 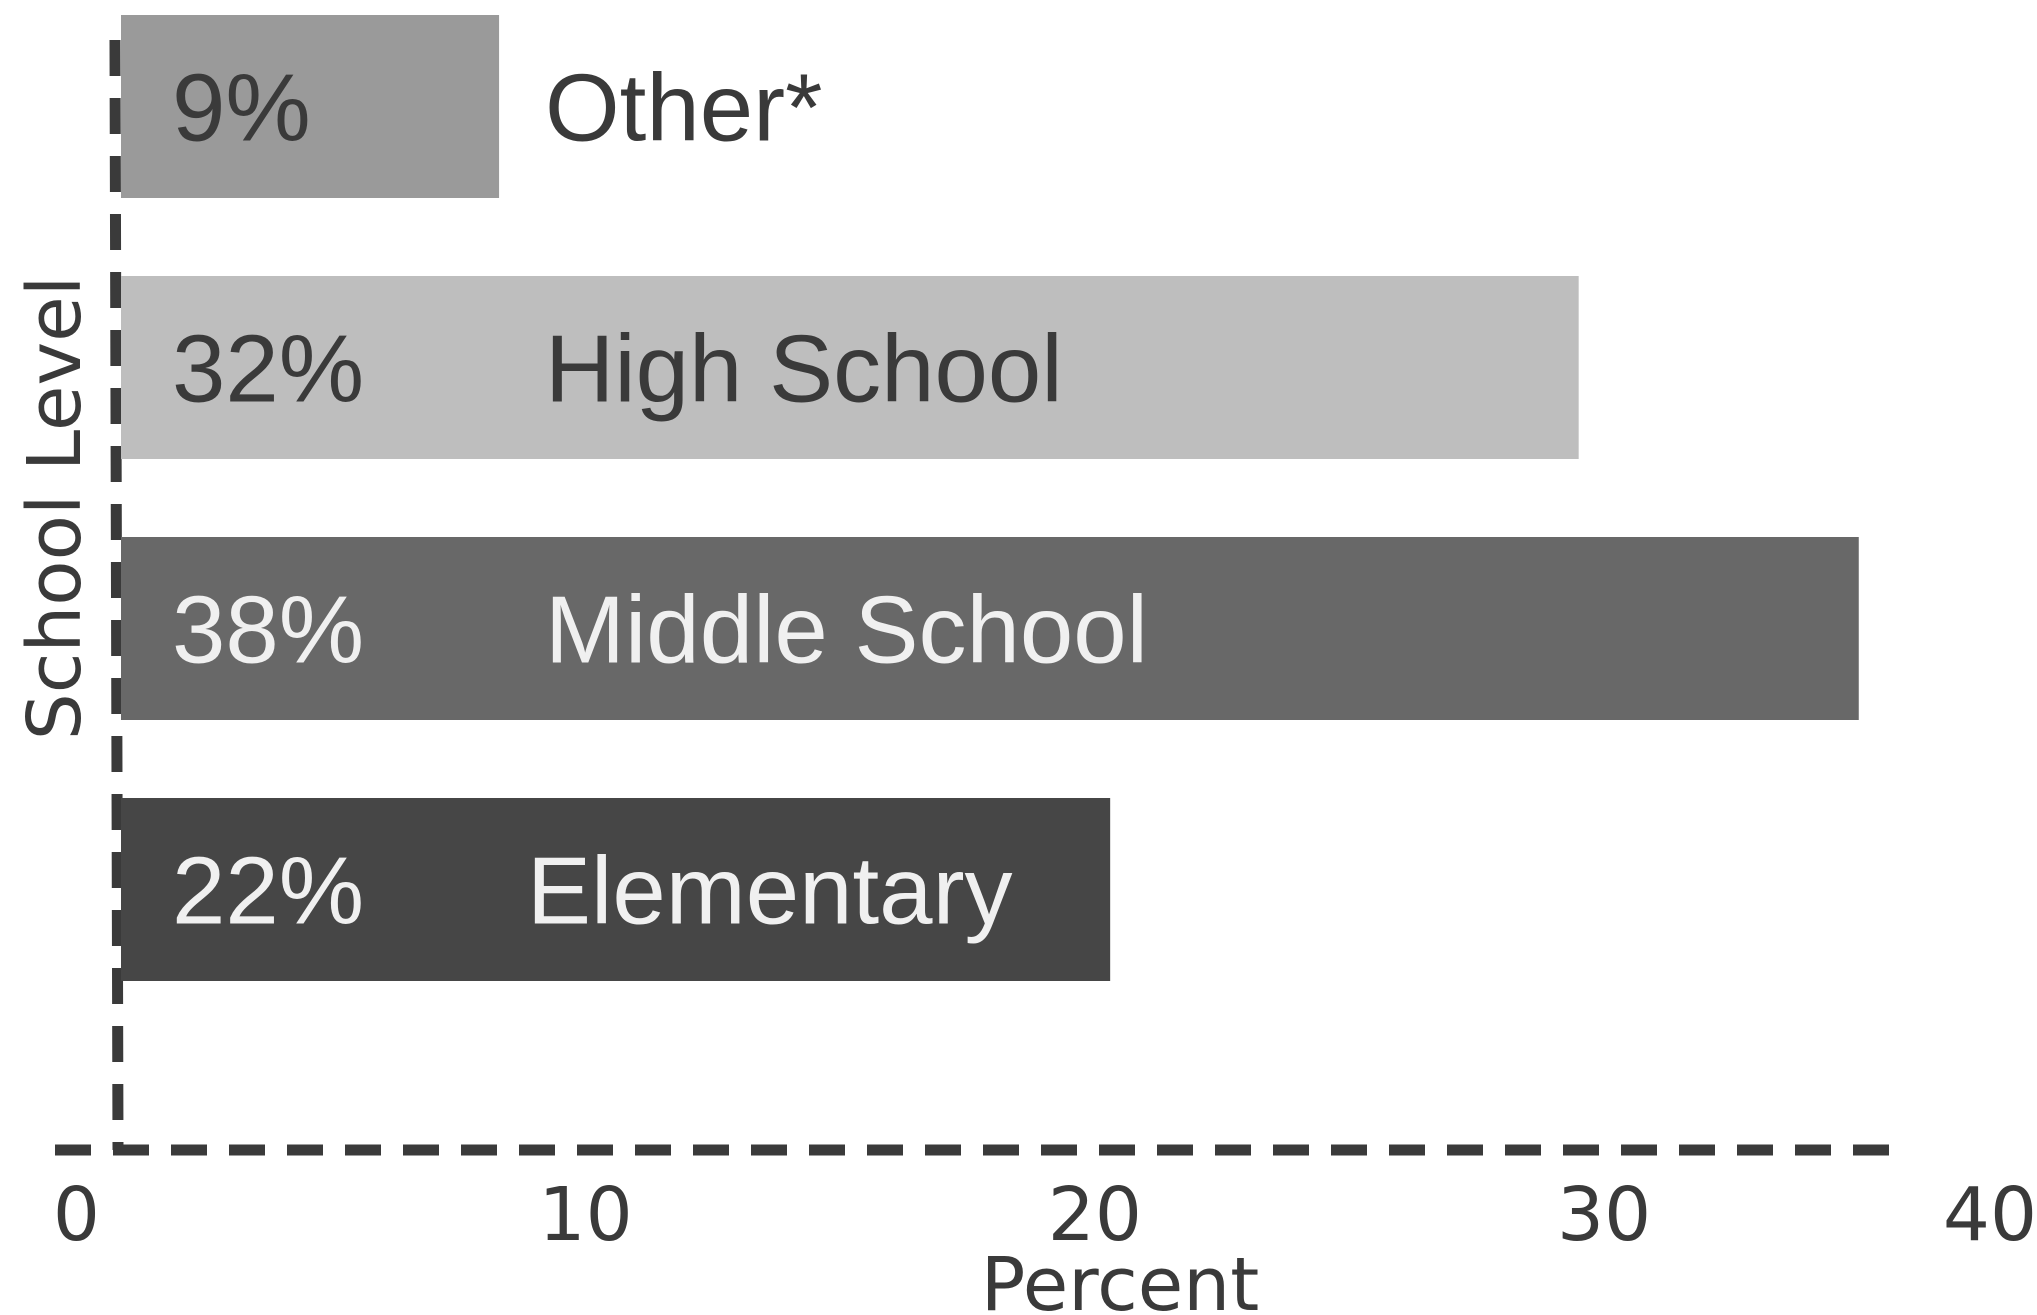 What do you see at coordinates (586, 1215) in the screenshot?
I see `x-tick-label-10: 10` at bounding box center [586, 1215].